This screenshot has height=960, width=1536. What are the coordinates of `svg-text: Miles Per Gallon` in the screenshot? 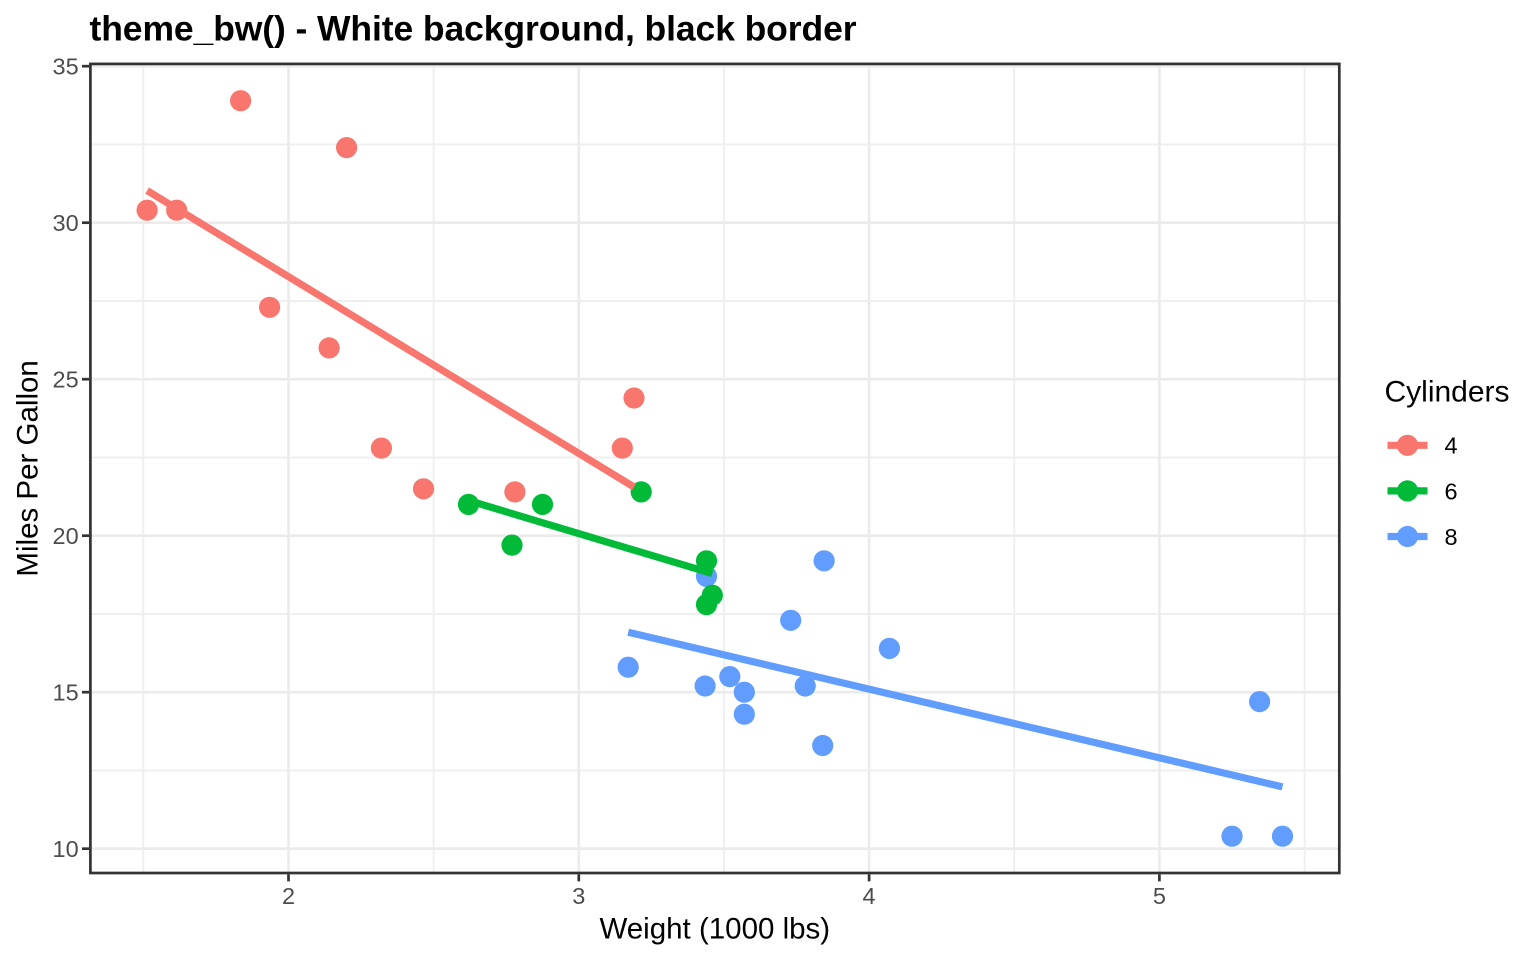 It's located at (28, 468).